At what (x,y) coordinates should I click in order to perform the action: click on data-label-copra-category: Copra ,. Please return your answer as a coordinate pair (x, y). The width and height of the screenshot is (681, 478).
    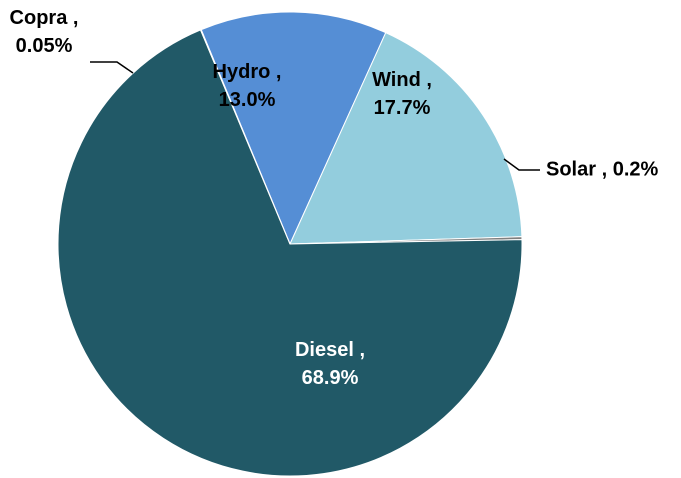
    Looking at the image, I should click on (44, 18).